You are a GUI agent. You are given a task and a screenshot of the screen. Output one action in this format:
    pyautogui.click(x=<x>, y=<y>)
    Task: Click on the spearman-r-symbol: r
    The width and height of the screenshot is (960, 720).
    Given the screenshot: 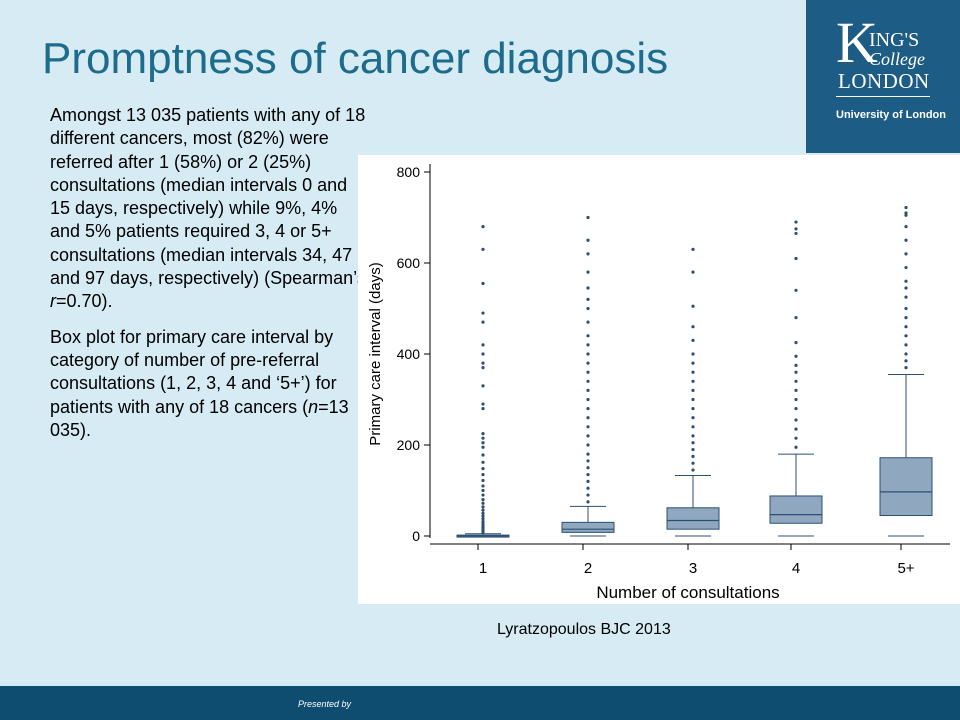 What is the action you would take?
    pyautogui.click(x=53, y=301)
    